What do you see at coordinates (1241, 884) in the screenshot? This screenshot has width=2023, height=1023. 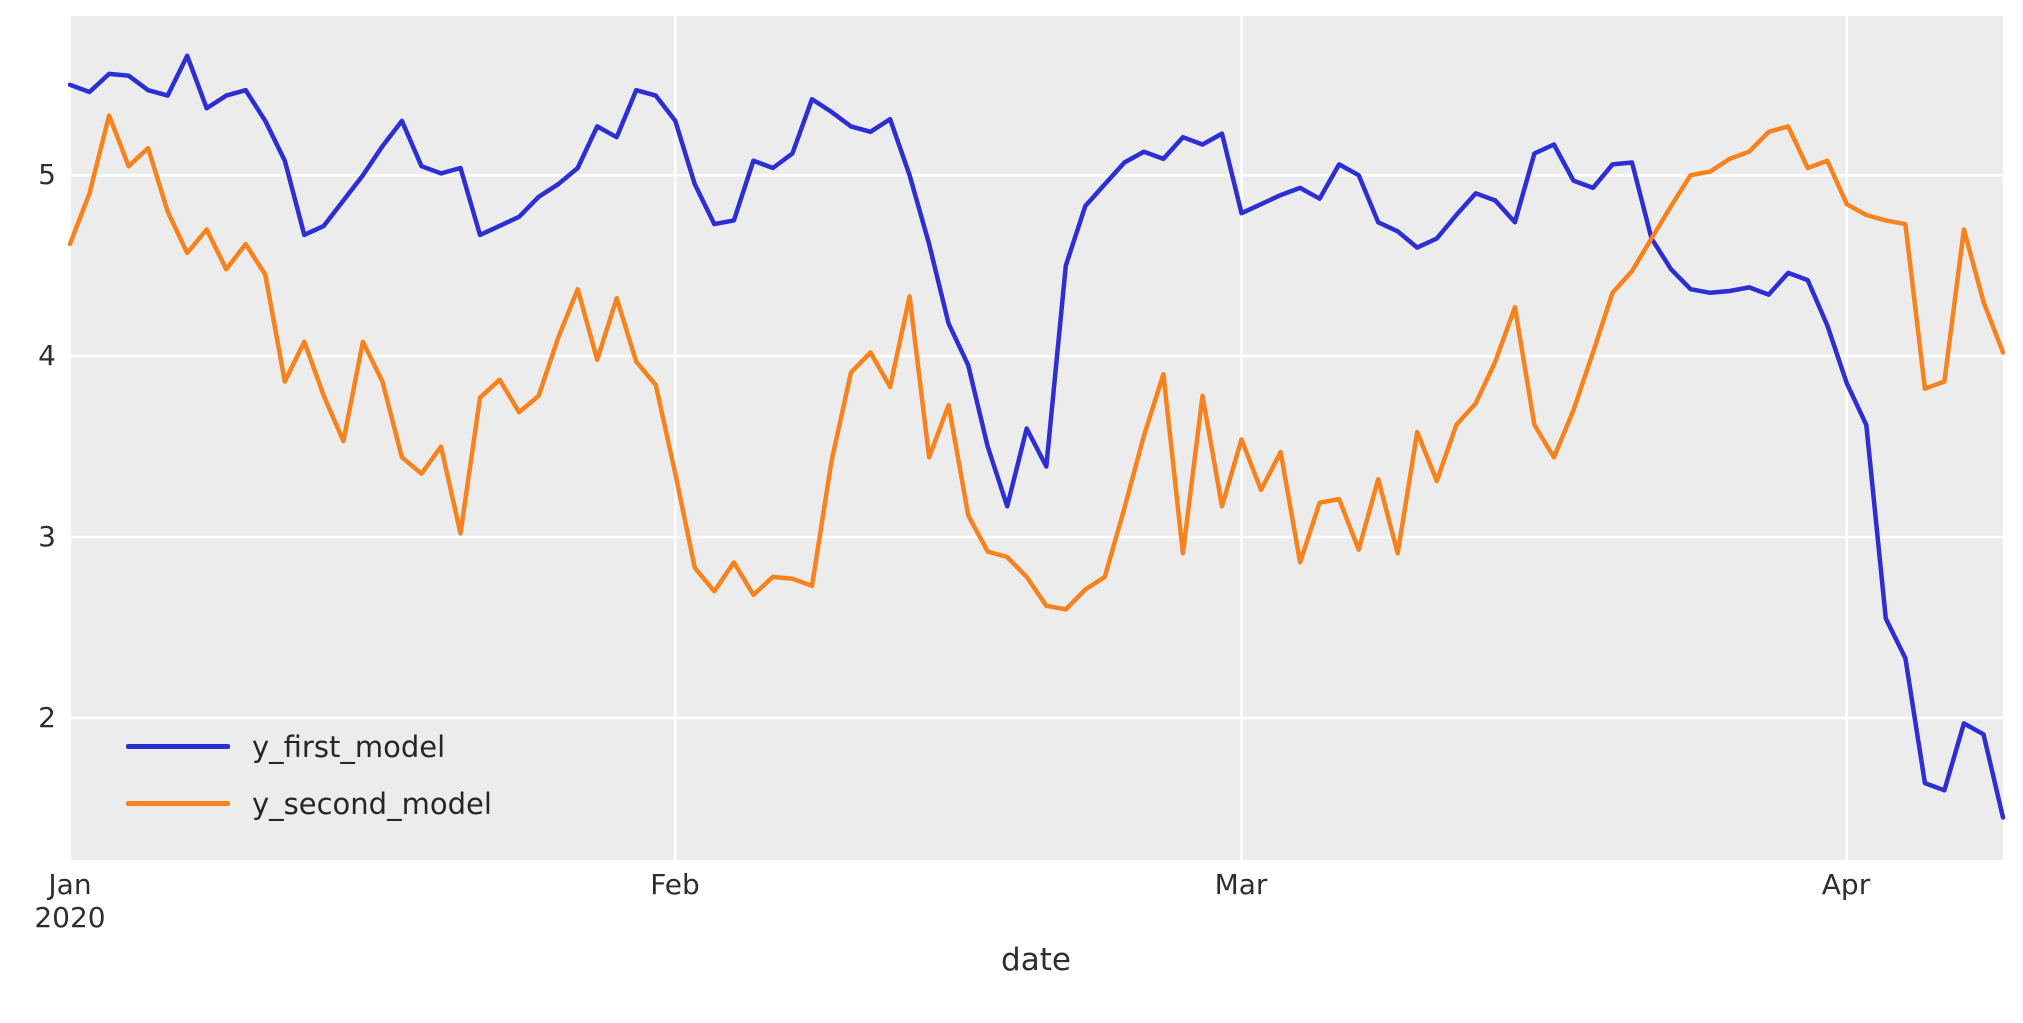 I see `x-tick-label-mar: Mar` at bounding box center [1241, 884].